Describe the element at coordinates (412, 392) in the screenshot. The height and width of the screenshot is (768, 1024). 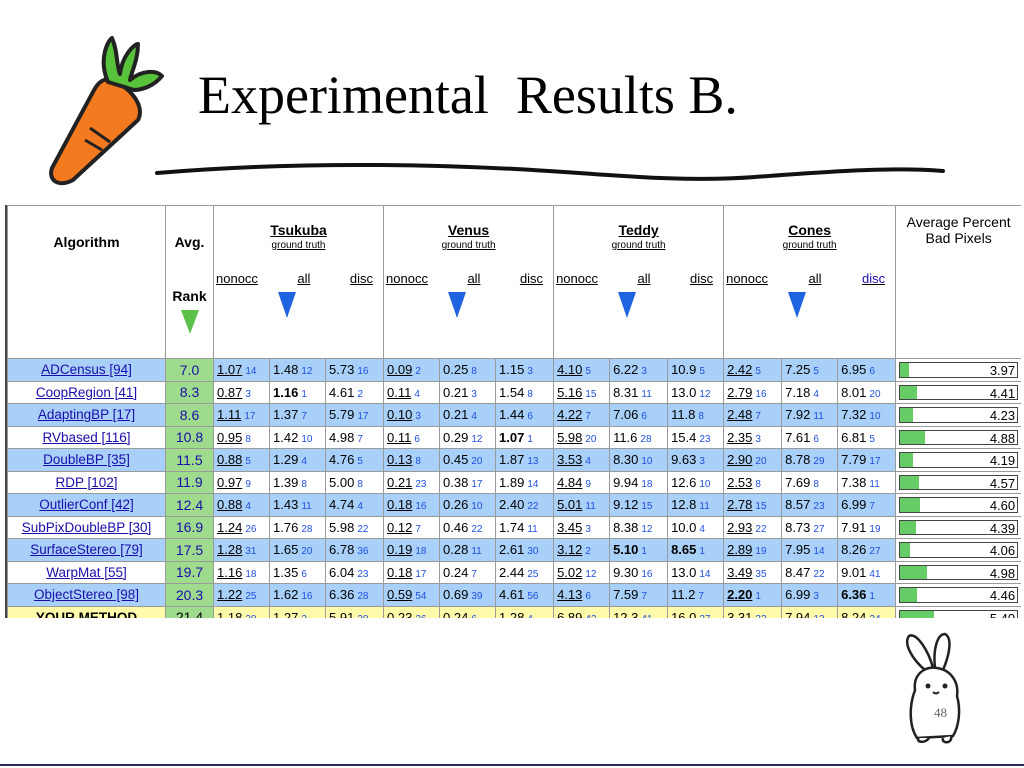
I see `error-cell: 0.11 4` at that location.